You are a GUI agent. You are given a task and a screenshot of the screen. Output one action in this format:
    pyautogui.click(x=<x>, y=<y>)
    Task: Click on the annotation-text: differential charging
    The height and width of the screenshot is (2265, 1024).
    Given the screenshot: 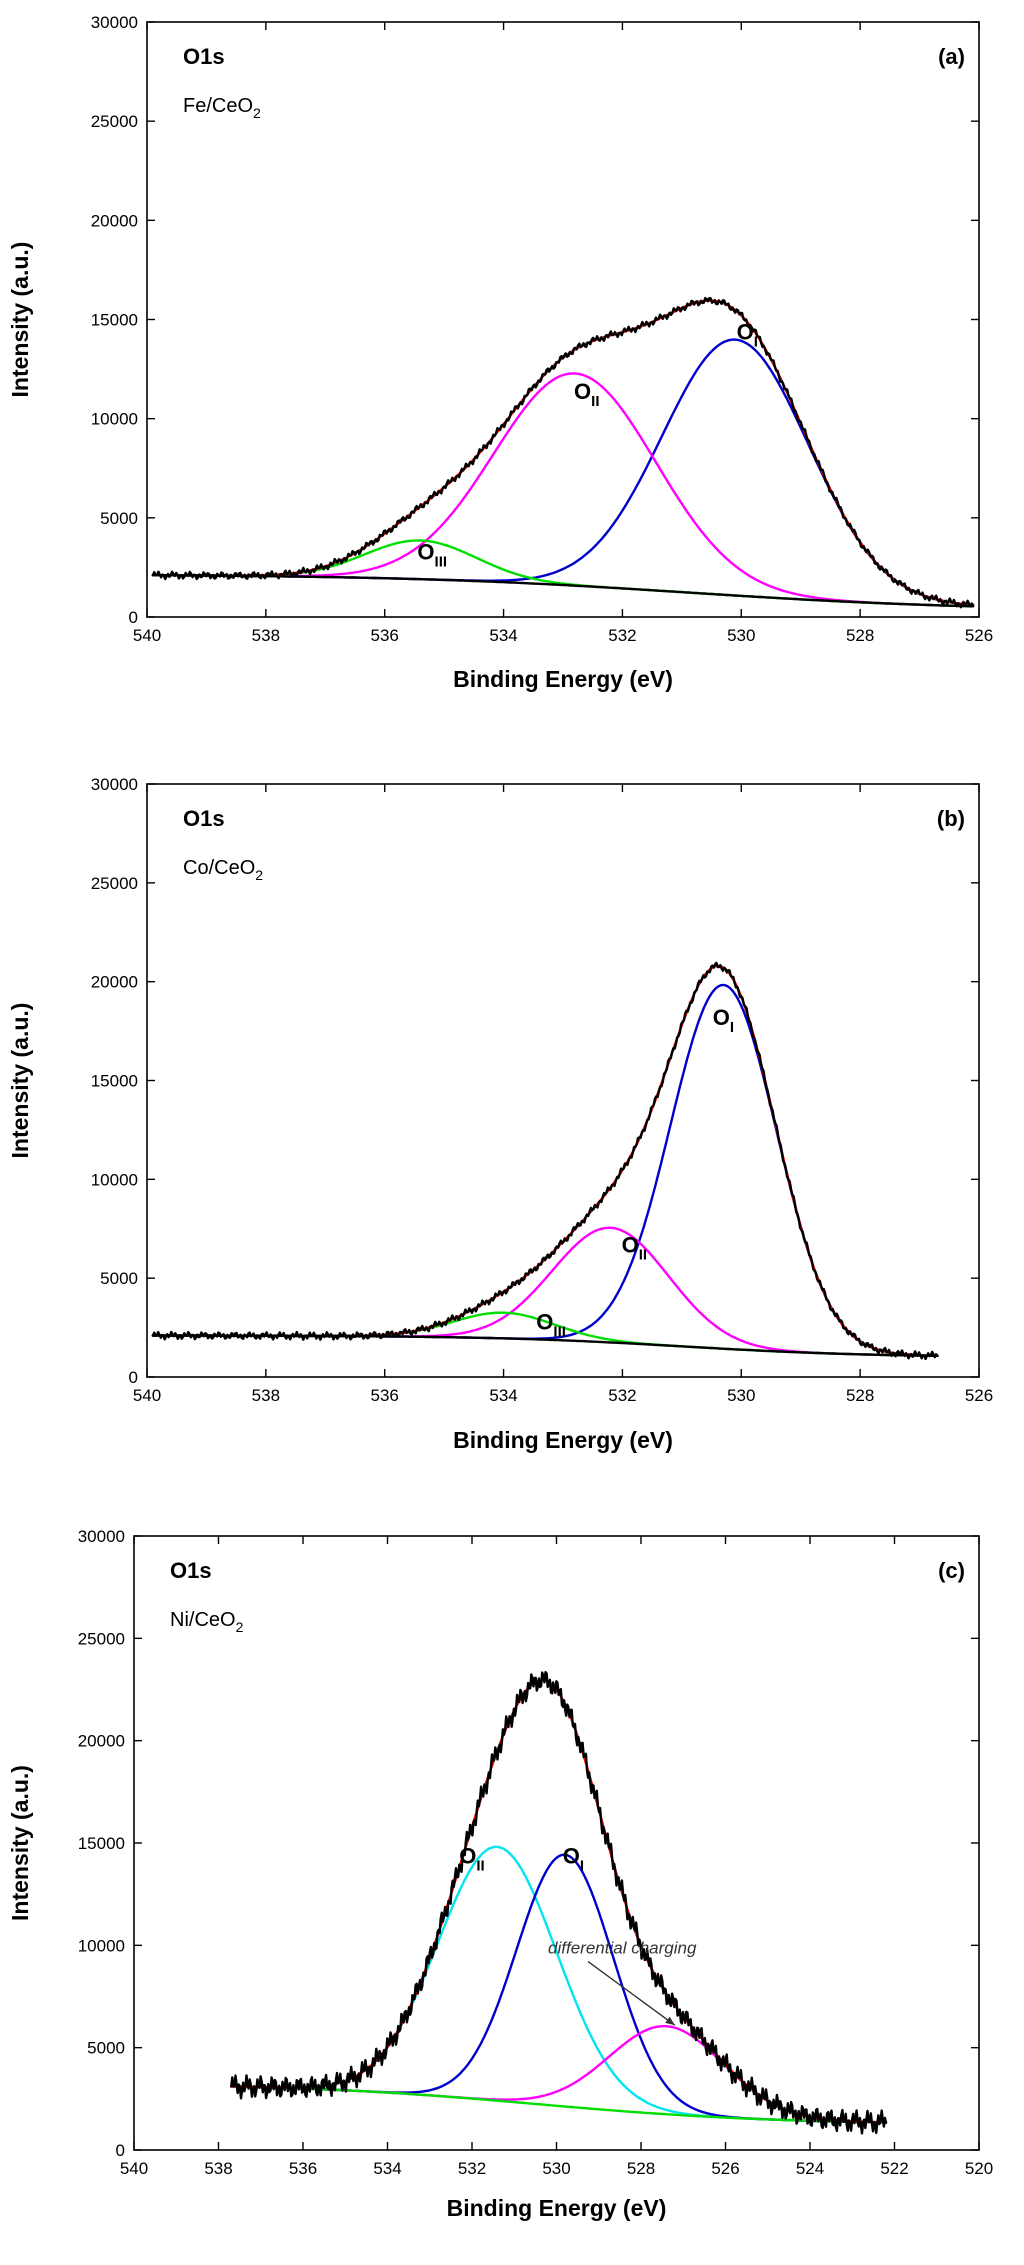 What is the action you would take?
    pyautogui.click(x=622, y=1948)
    